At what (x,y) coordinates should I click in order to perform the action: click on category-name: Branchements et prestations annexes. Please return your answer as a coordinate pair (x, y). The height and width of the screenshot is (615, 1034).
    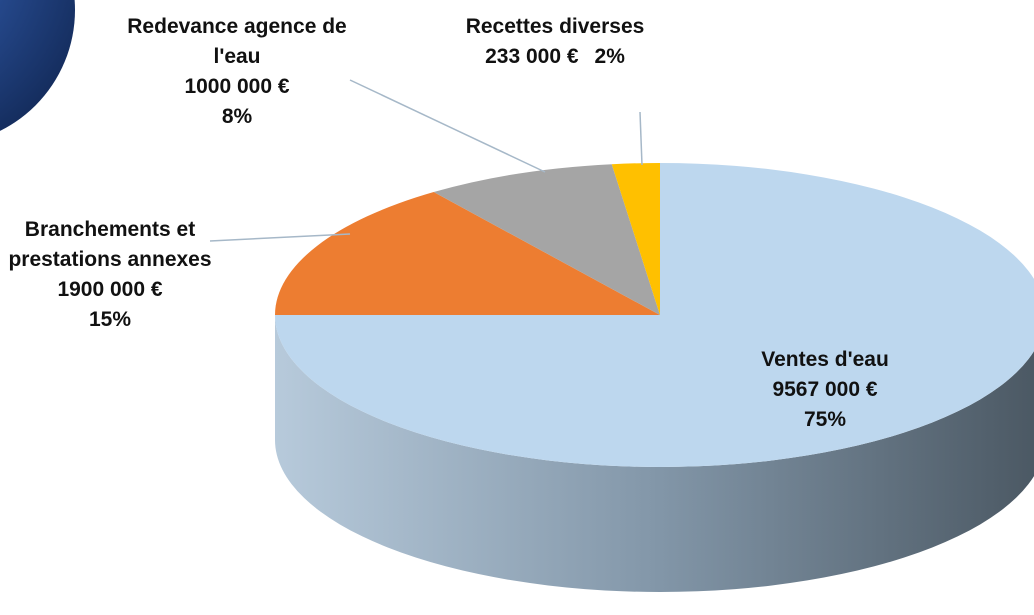
    Looking at the image, I should click on (110, 244).